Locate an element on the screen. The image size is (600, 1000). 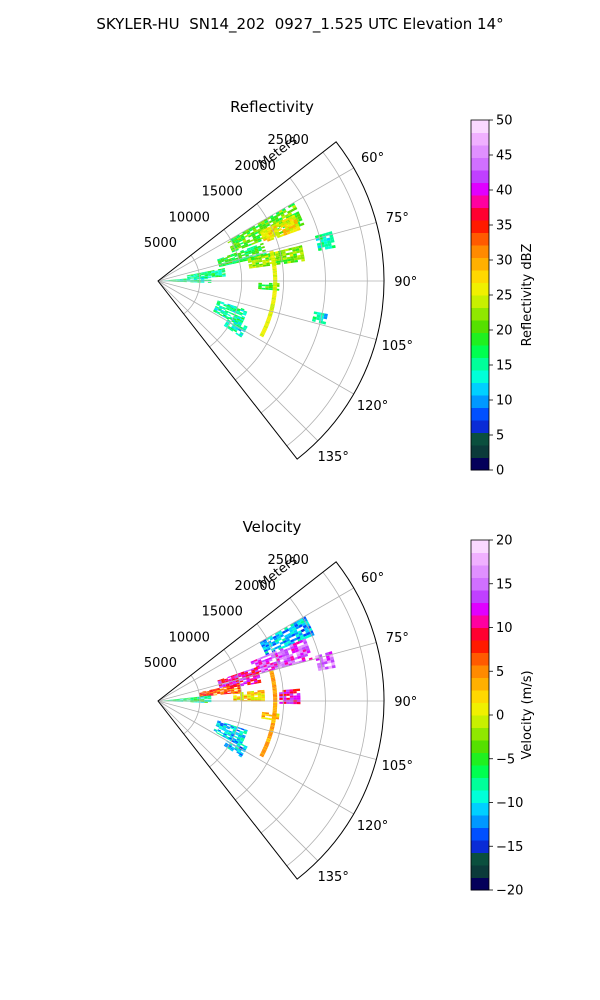
echo-region is located at coordinates (187, 699).